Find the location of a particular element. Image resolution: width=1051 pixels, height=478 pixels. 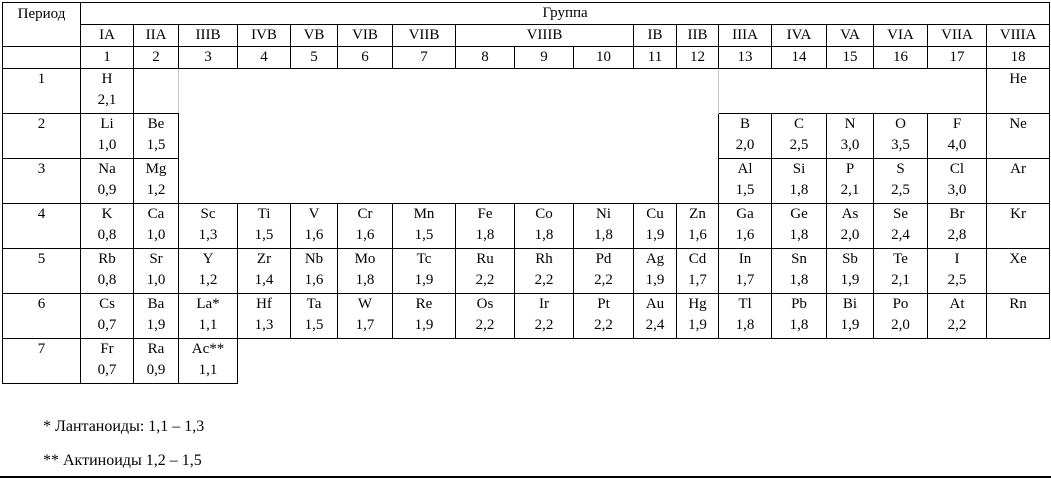

element-cell-Ca: Ca 1,0 is located at coordinates (156, 226).